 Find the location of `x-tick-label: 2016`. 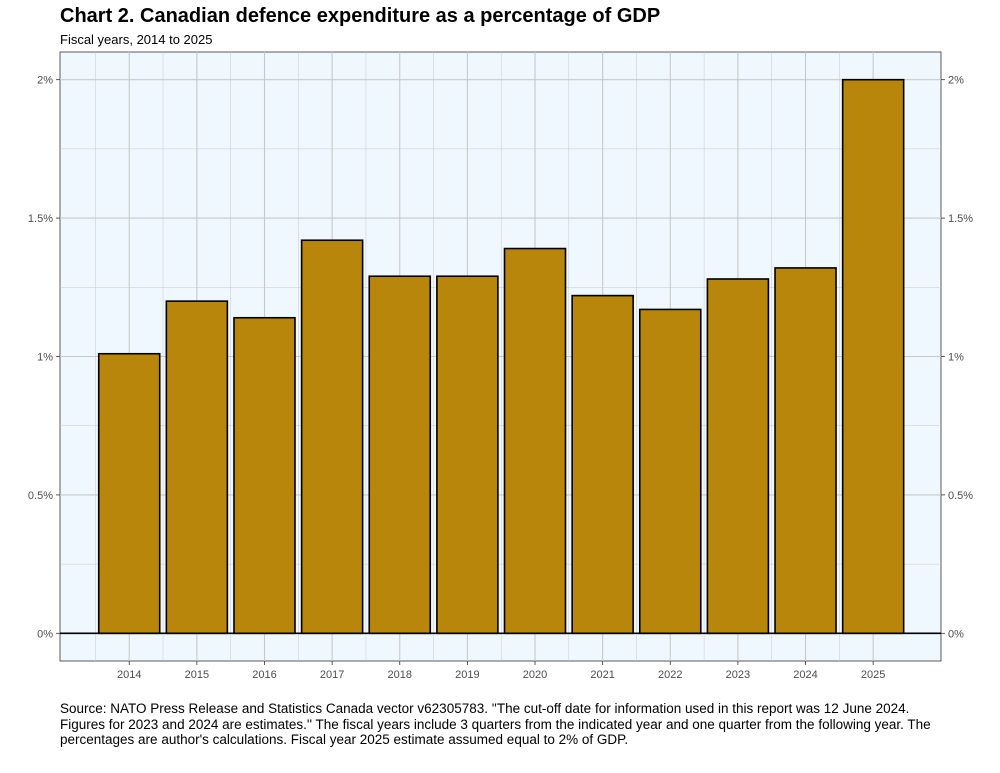

x-tick-label: 2016 is located at coordinates (264, 675).